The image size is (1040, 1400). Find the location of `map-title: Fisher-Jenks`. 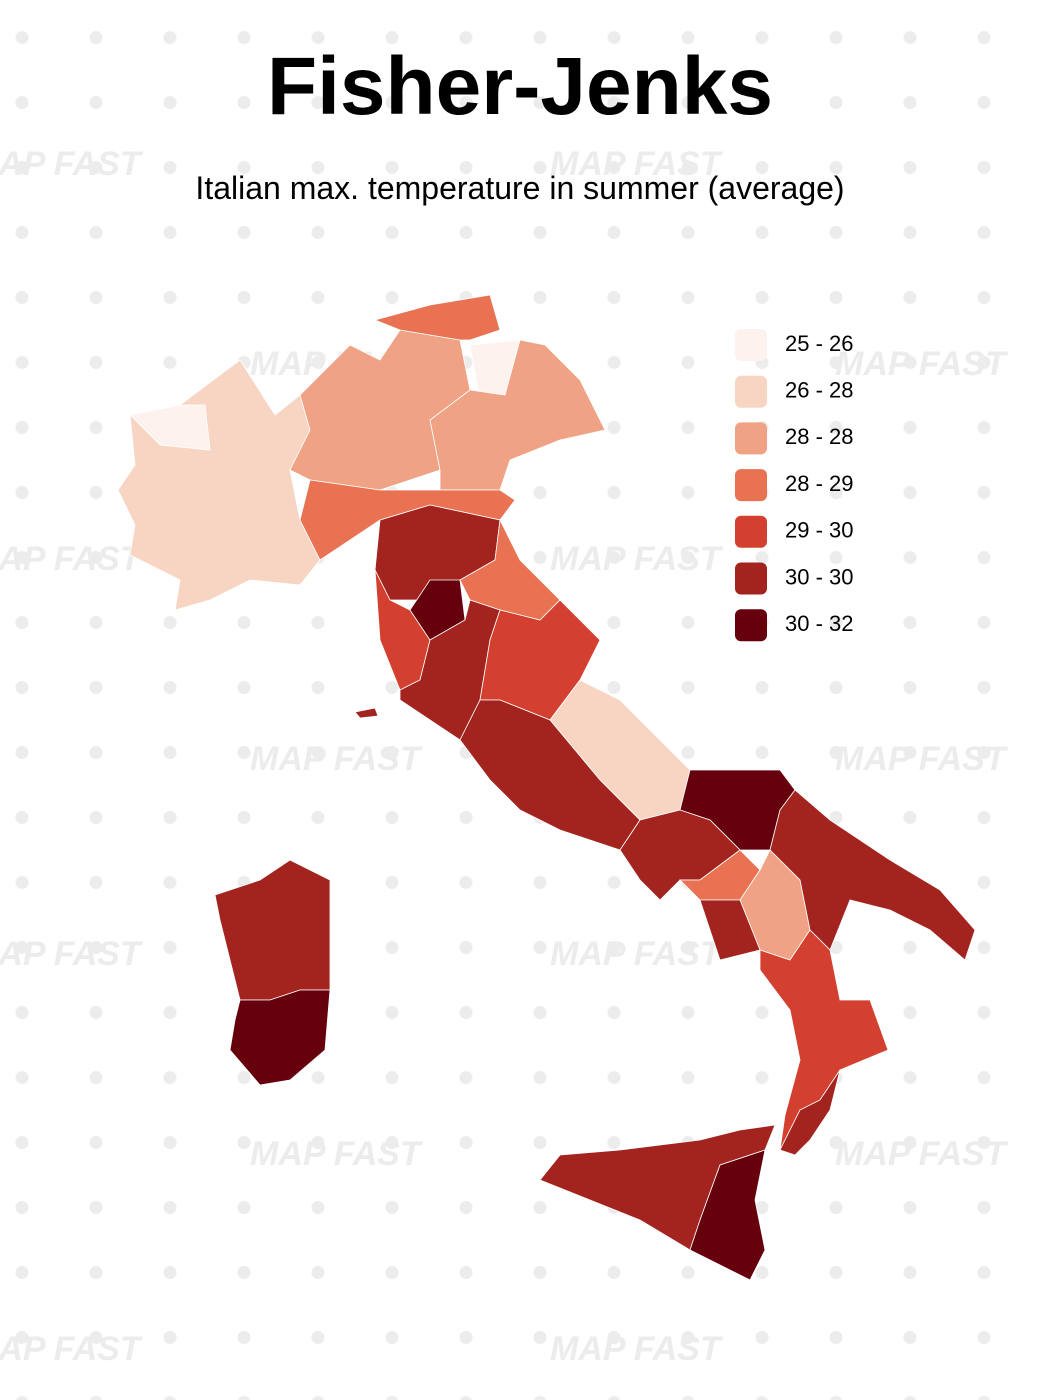

map-title: Fisher-Jenks is located at coordinates (520, 86).